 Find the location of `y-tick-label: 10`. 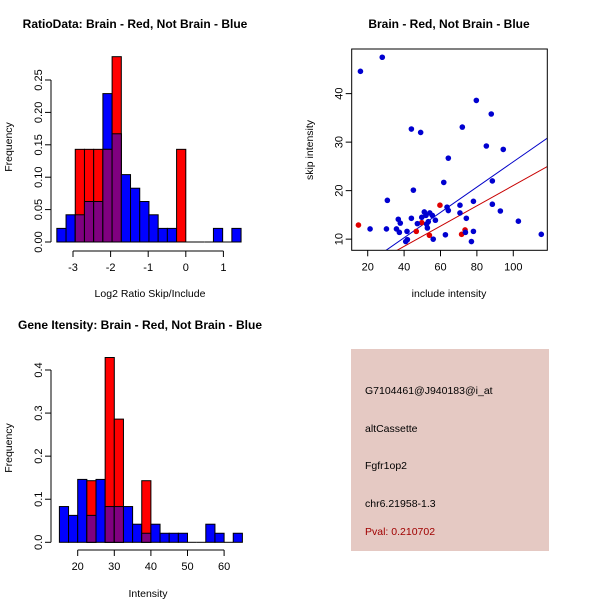

y-tick-label: 10 is located at coordinates (340, 239).